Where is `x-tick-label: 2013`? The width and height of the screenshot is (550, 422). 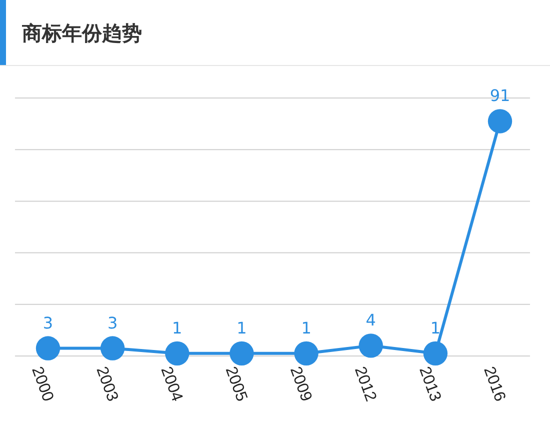
x-tick-label: 2013 is located at coordinates (430, 384).